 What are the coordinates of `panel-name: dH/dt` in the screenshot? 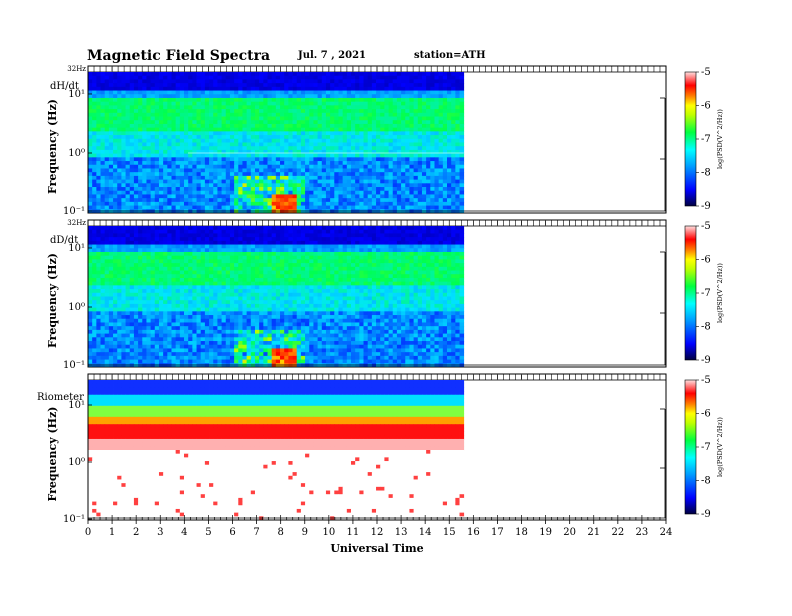 It's located at (64, 86).